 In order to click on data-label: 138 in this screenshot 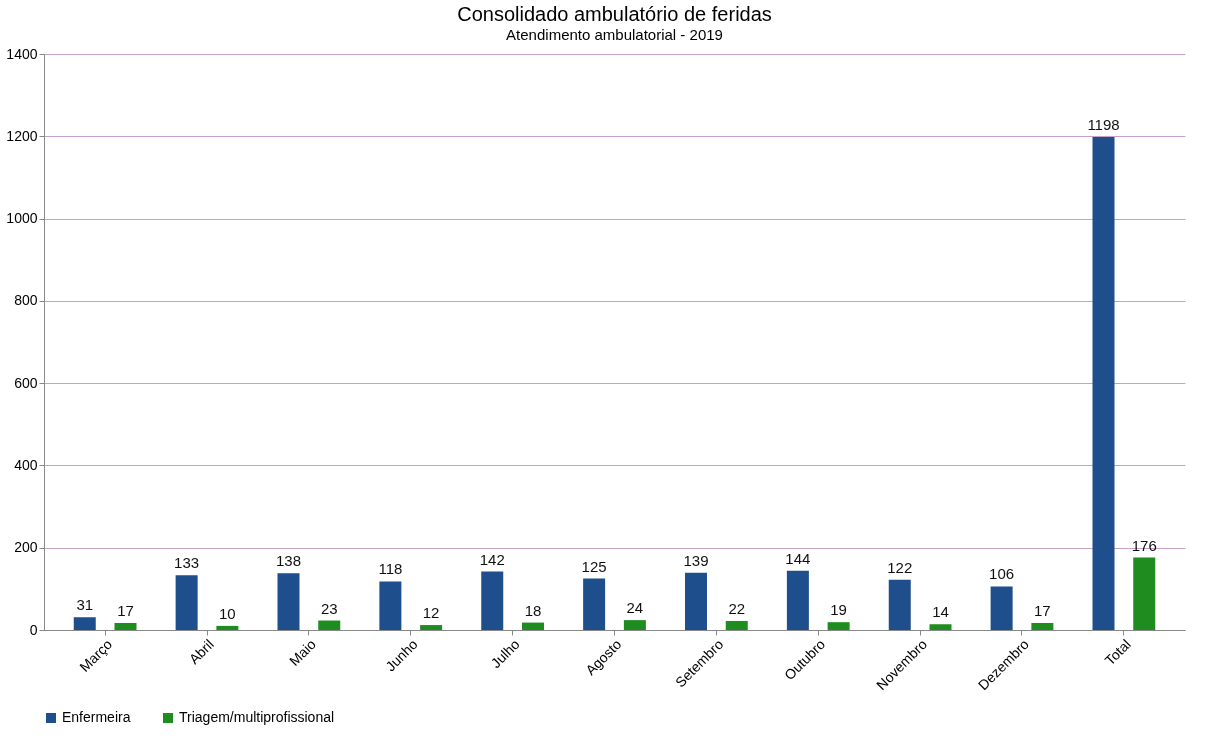, I will do `click(288, 561)`.